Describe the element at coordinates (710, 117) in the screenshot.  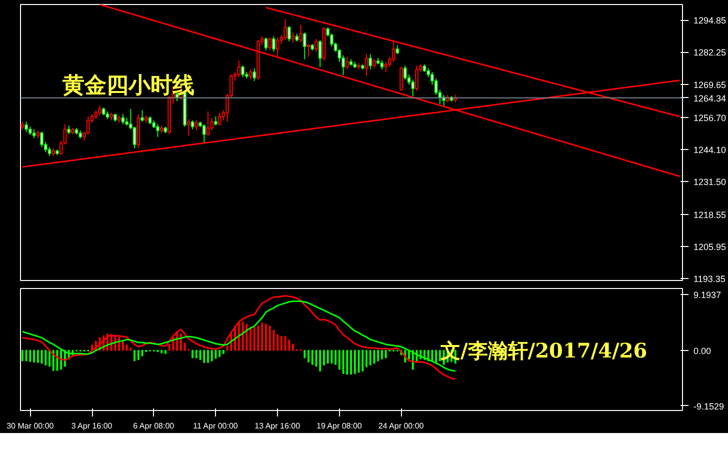
I see `y-tick-label: 1256.70` at that location.